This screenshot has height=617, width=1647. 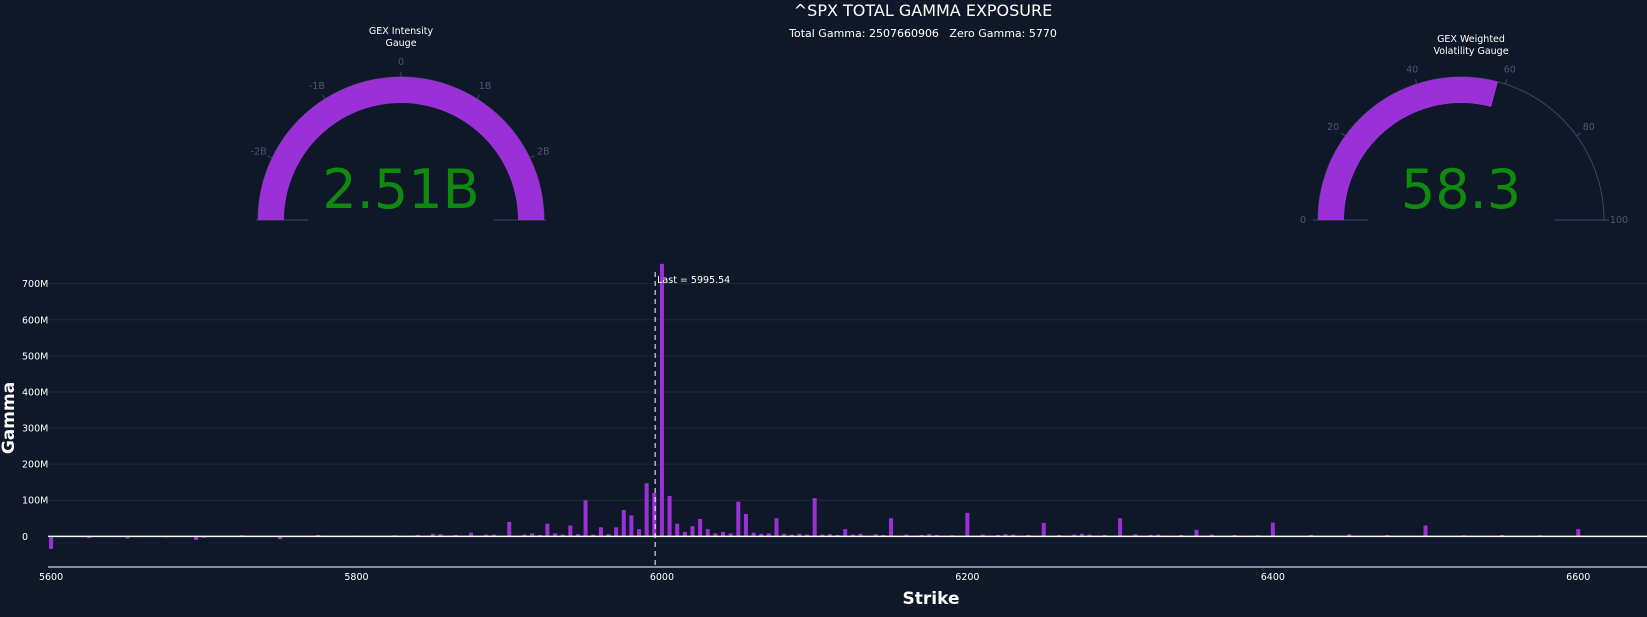 What do you see at coordinates (1408, 148) in the screenshot?
I see `gauge-value-bar` at bounding box center [1408, 148].